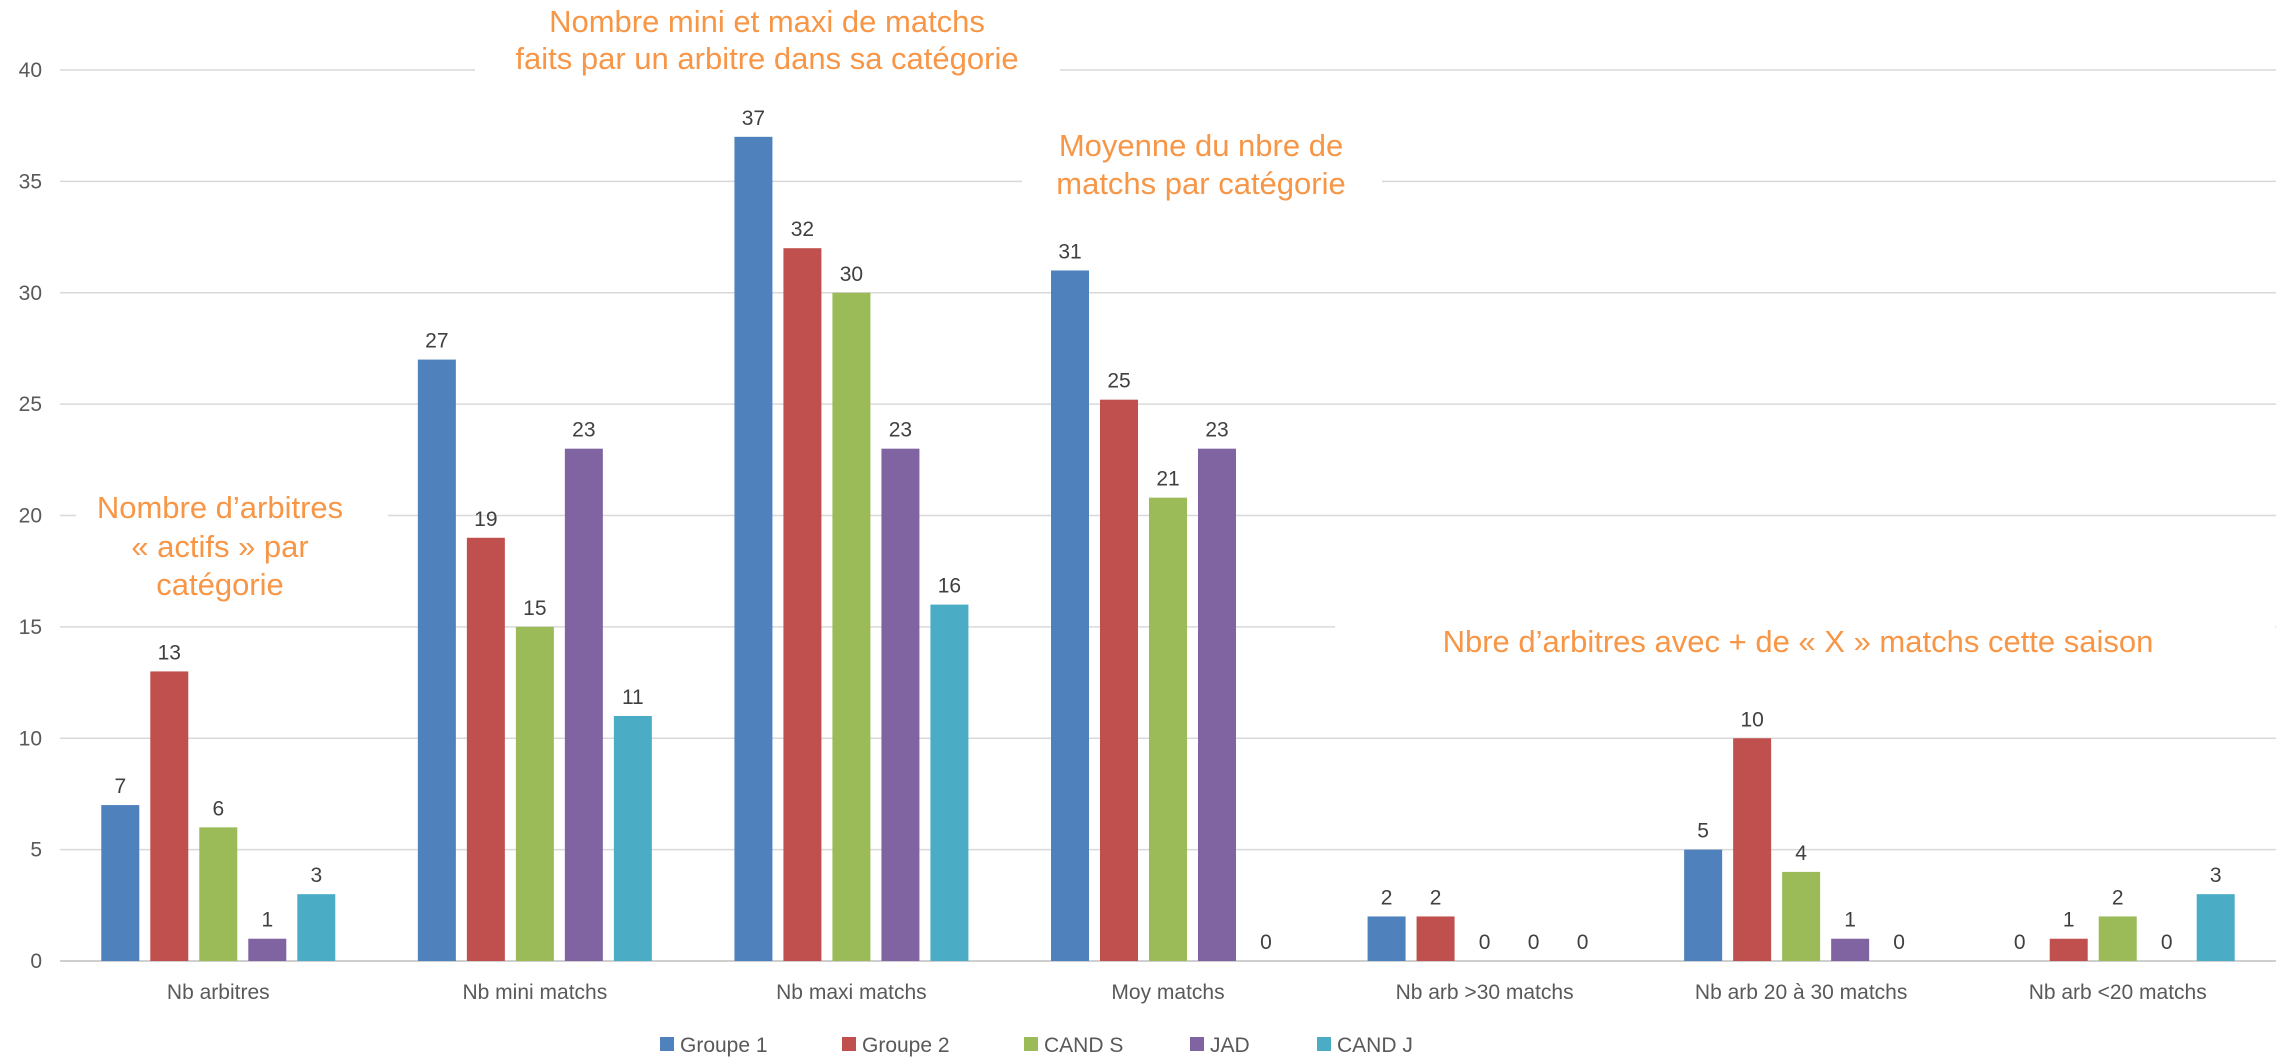  What do you see at coordinates (436, 341) in the screenshot?
I see `data-label: 27` at bounding box center [436, 341].